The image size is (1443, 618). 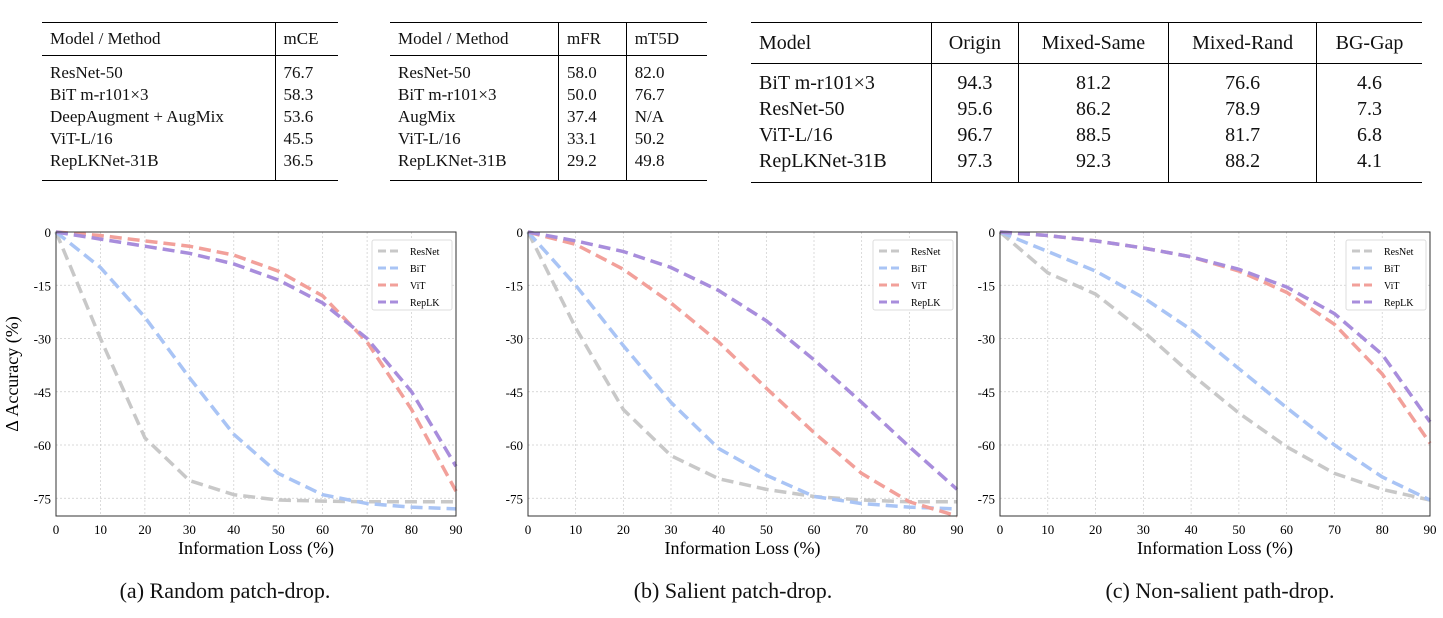 What do you see at coordinates (1242, 109) in the screenshot?
I see `cell: 78.9` at bounding box center [1242, 109].